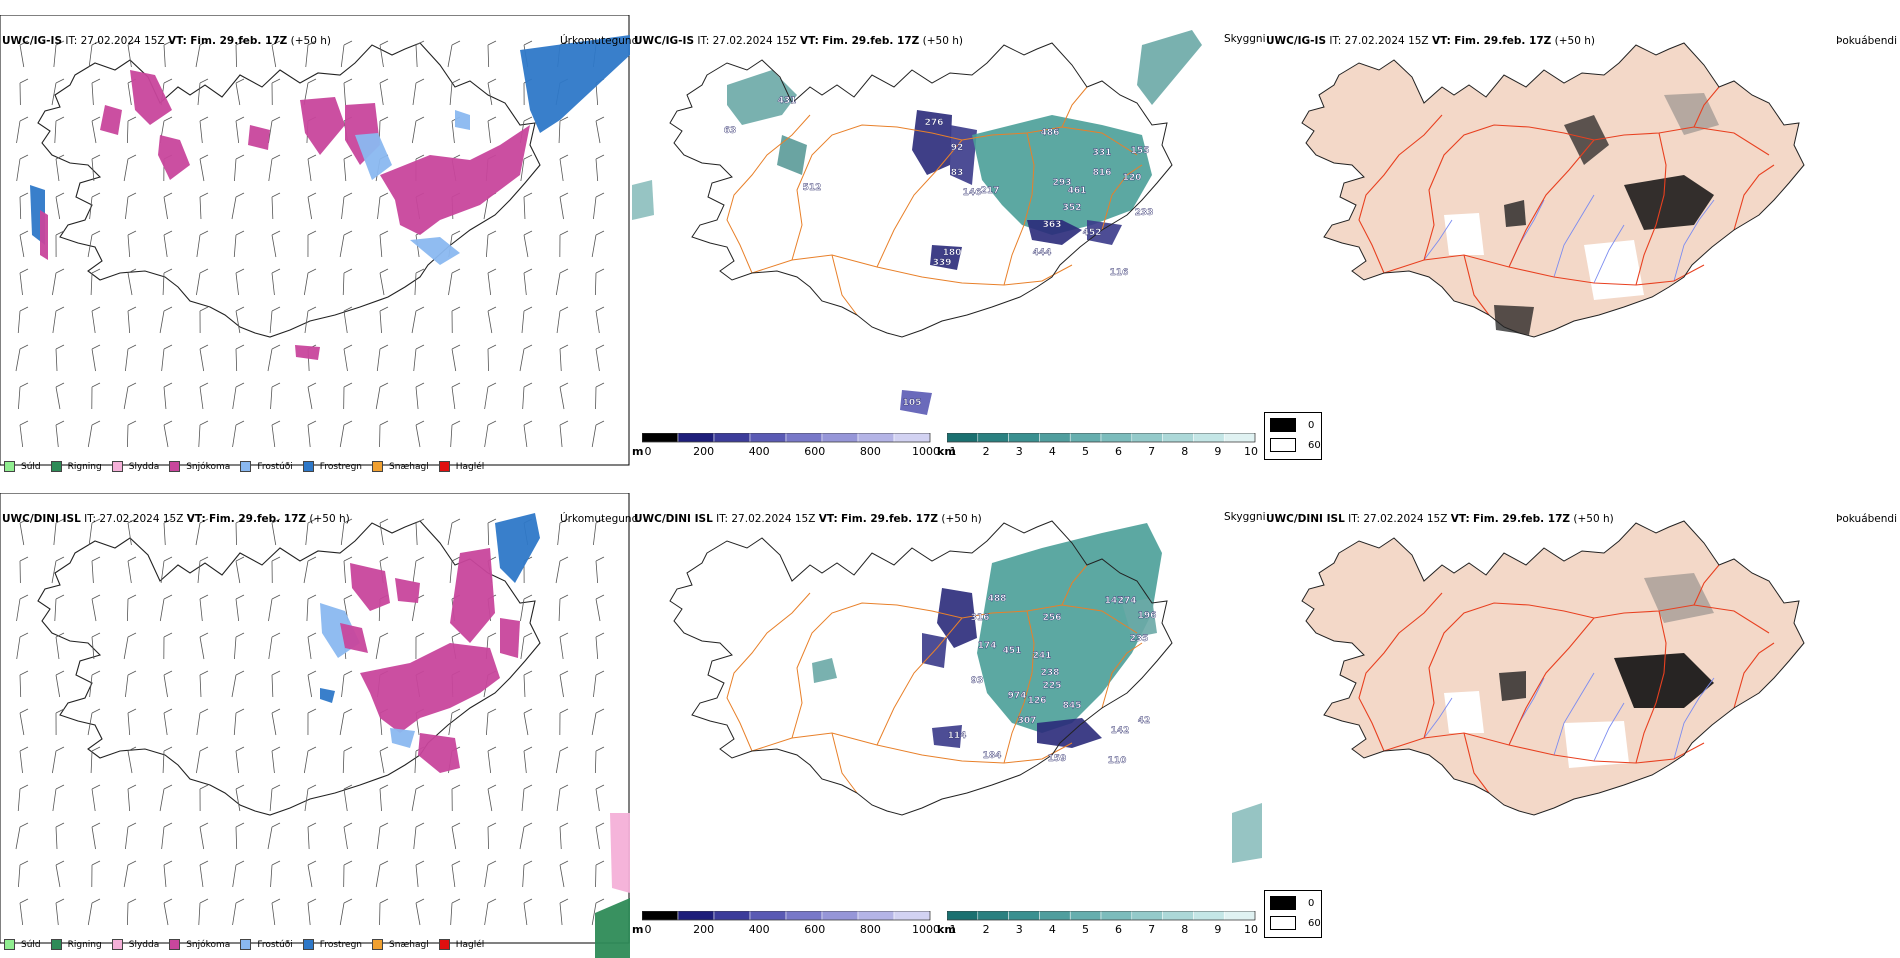  I want to click on colorbar-tick: 5, so click(1085, 929).